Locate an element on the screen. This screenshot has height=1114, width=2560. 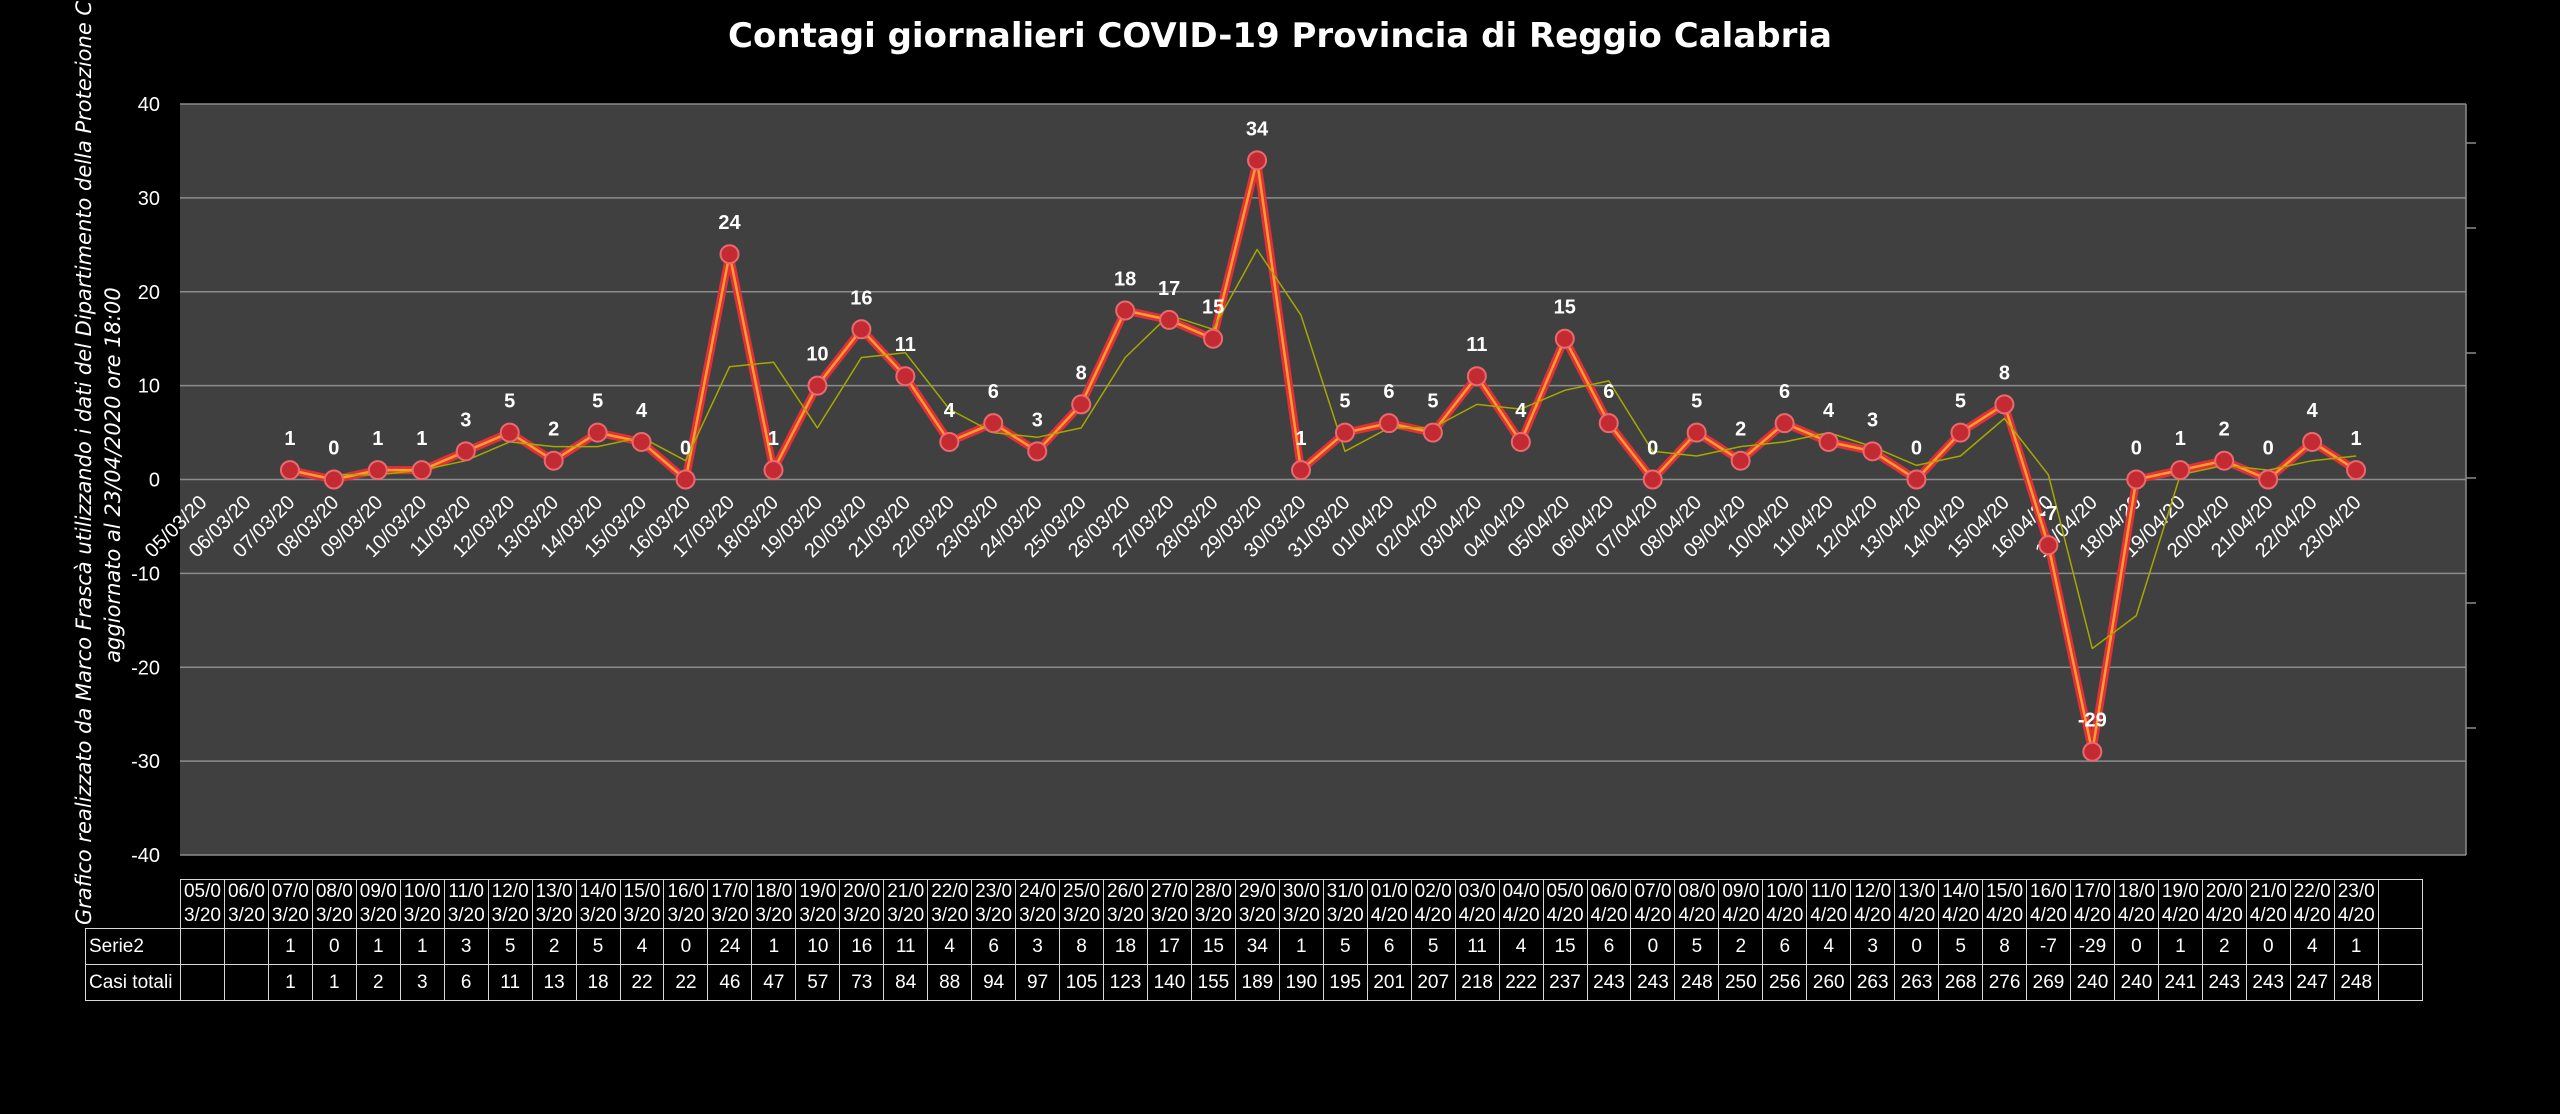
table-header-cell: 25/0 3/20 is located at coordinates (1082, 904).